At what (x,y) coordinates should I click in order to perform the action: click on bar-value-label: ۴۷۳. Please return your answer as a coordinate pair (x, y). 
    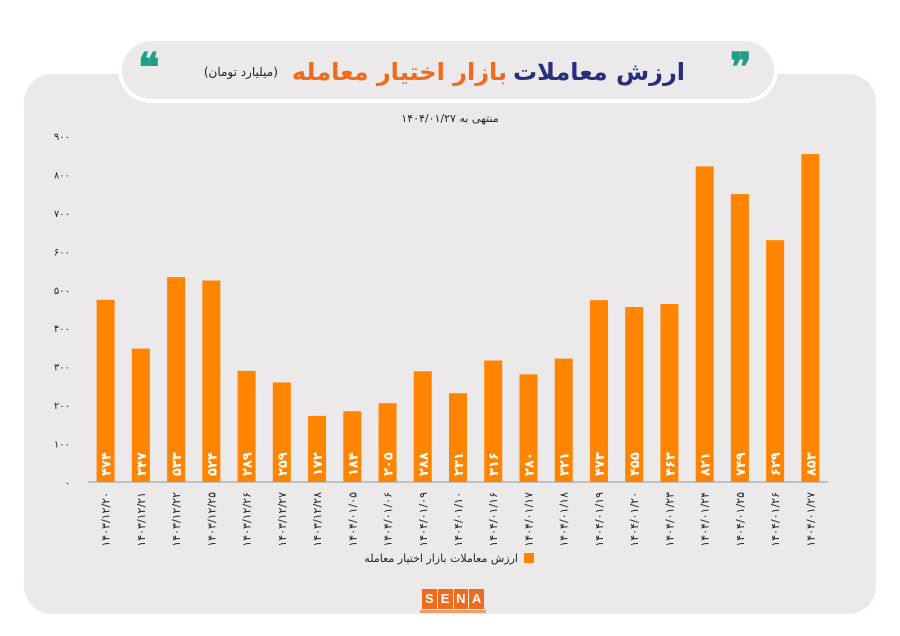
    Looking at the image, I should click on (600, 464).